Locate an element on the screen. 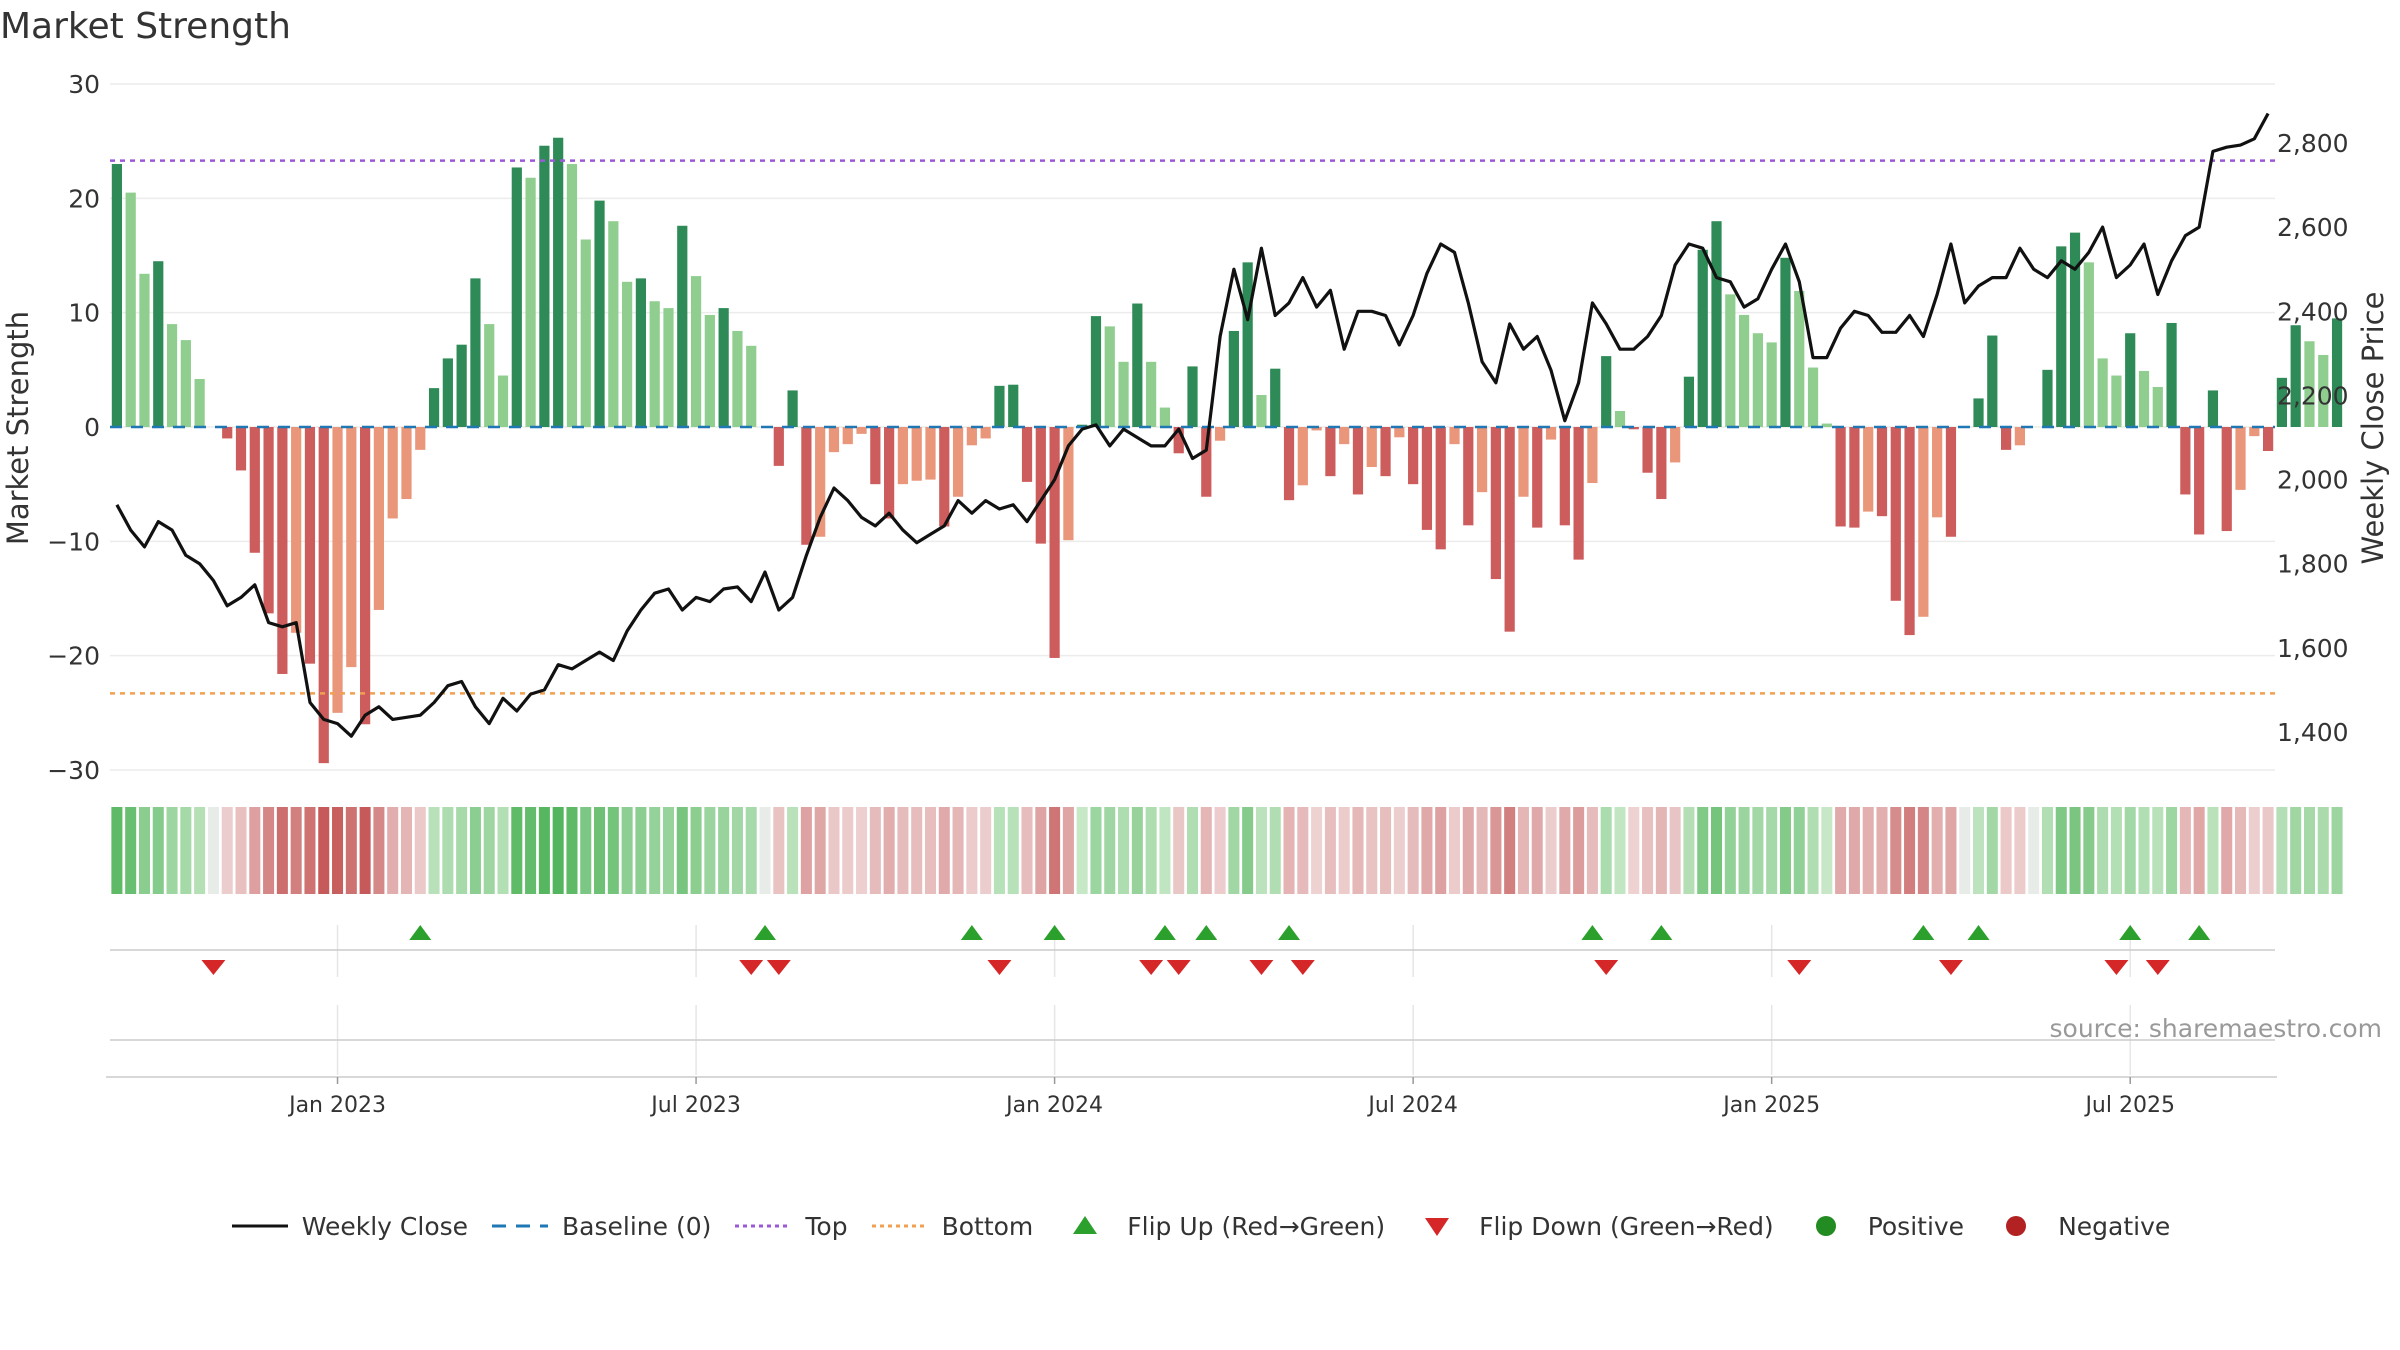 This screenshot has width=2400, height=1350. flip-markers is located at coordinates (1206, 950).